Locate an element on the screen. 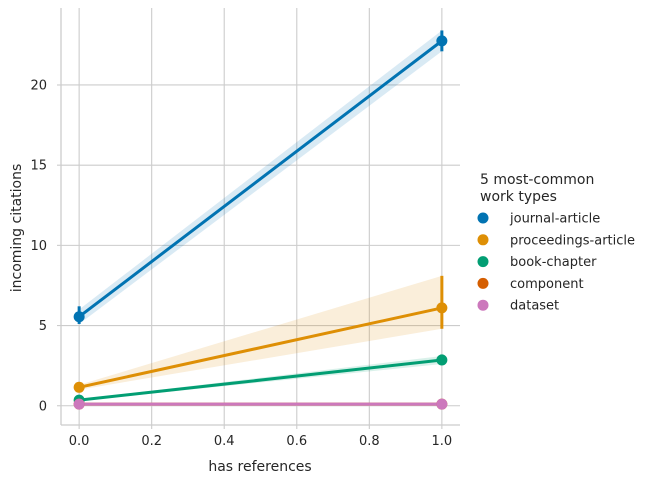  y-axis-label: incoming citations is located at coordinates (17, 228).